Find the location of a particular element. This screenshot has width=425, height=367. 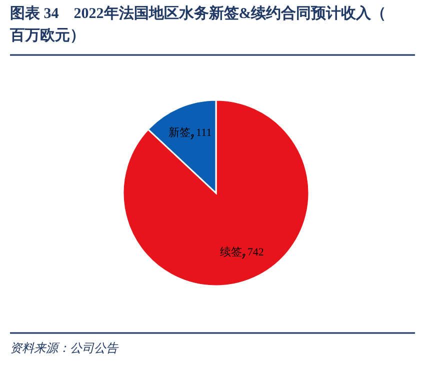

text: 资料来源：公司公告 is located at coordinates (64, 348).